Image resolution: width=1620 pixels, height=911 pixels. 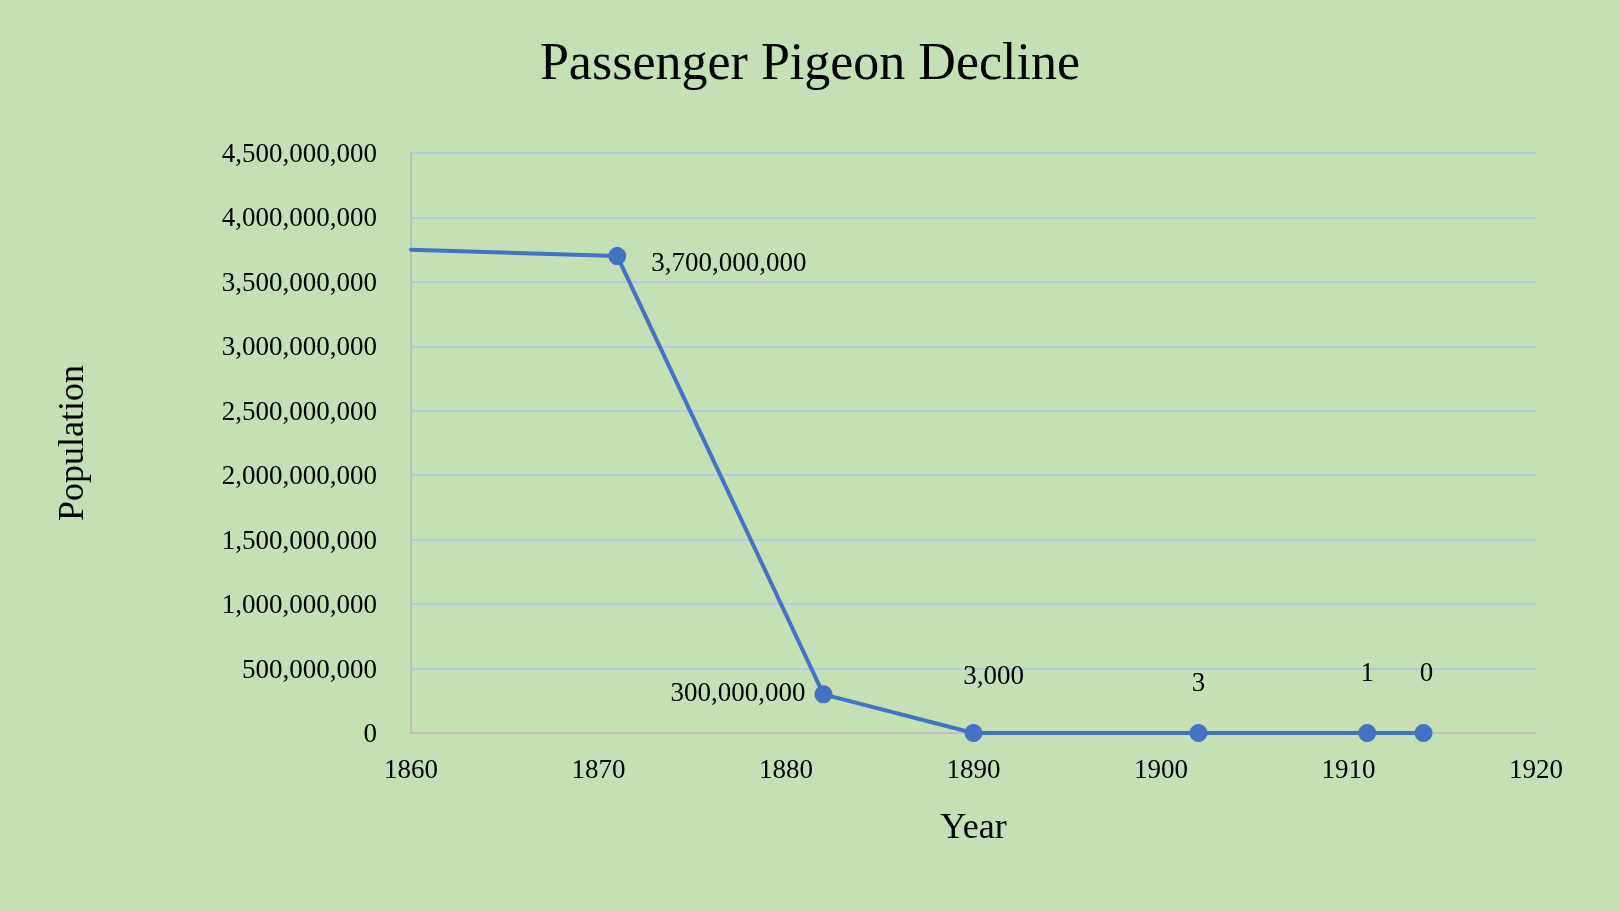 What do you see at coordinates (299, 346) in the screenshot?
I see `y-tick-label: 3,000,000,000` at bounding box center [299, 346].